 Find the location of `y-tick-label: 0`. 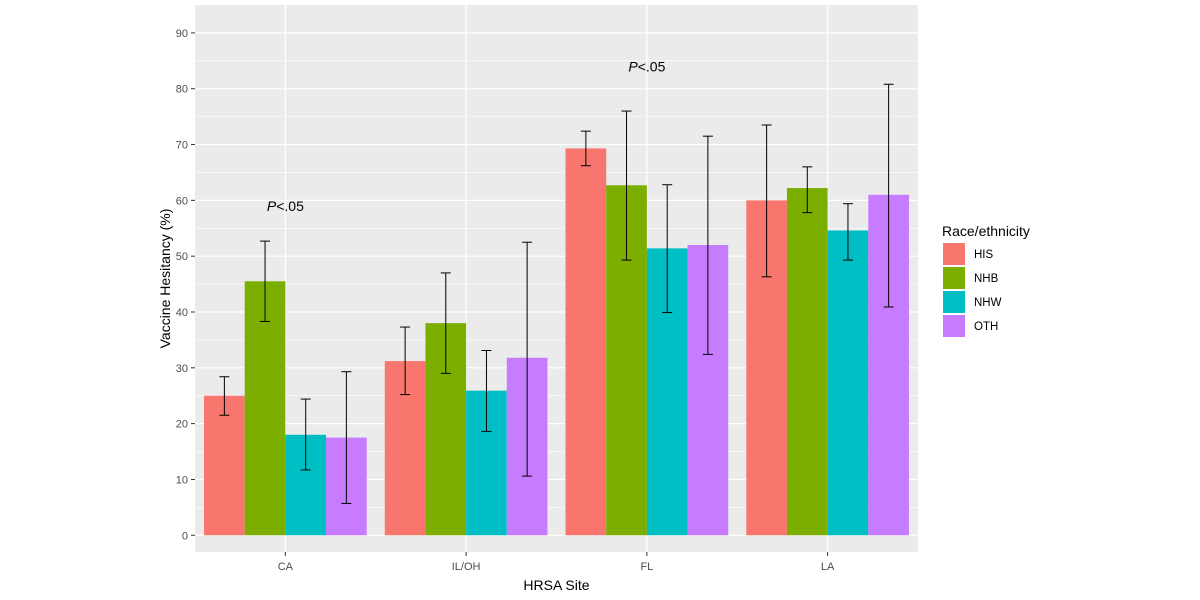

y-tick-label: 0 is located at coordinates (185, 536).